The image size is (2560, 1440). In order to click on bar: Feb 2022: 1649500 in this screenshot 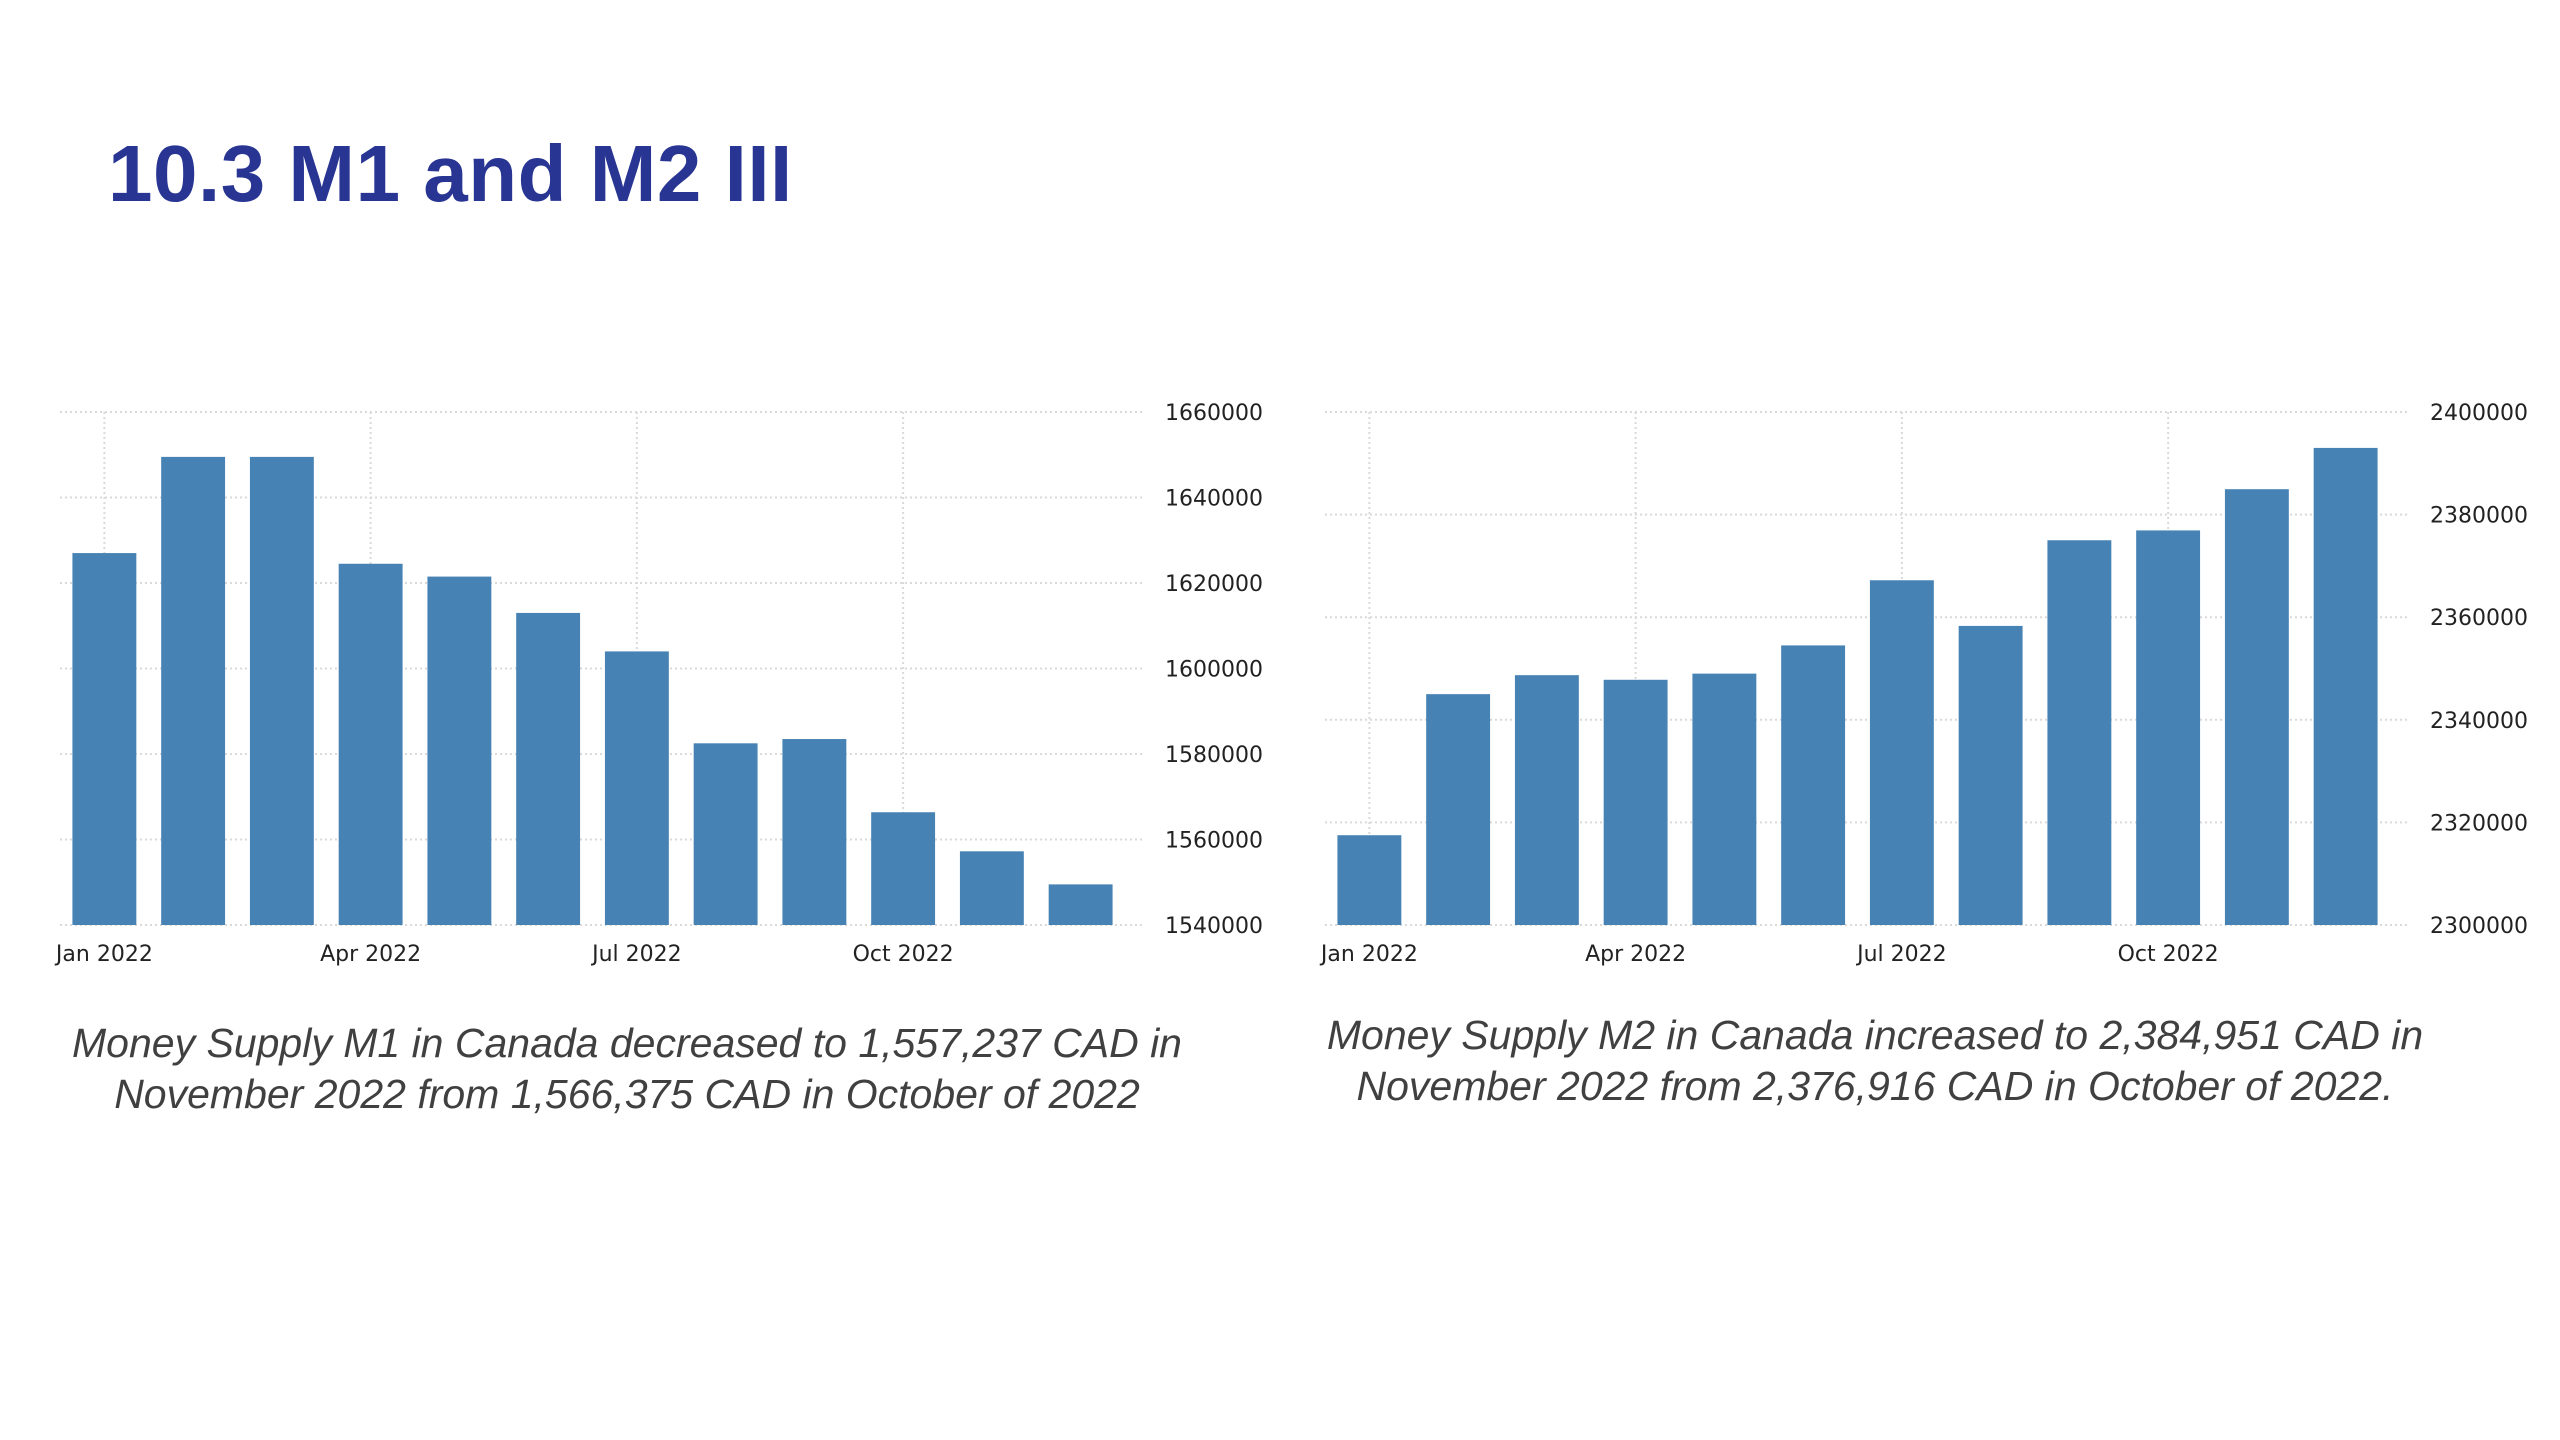, I will do `click(281, 690)`.